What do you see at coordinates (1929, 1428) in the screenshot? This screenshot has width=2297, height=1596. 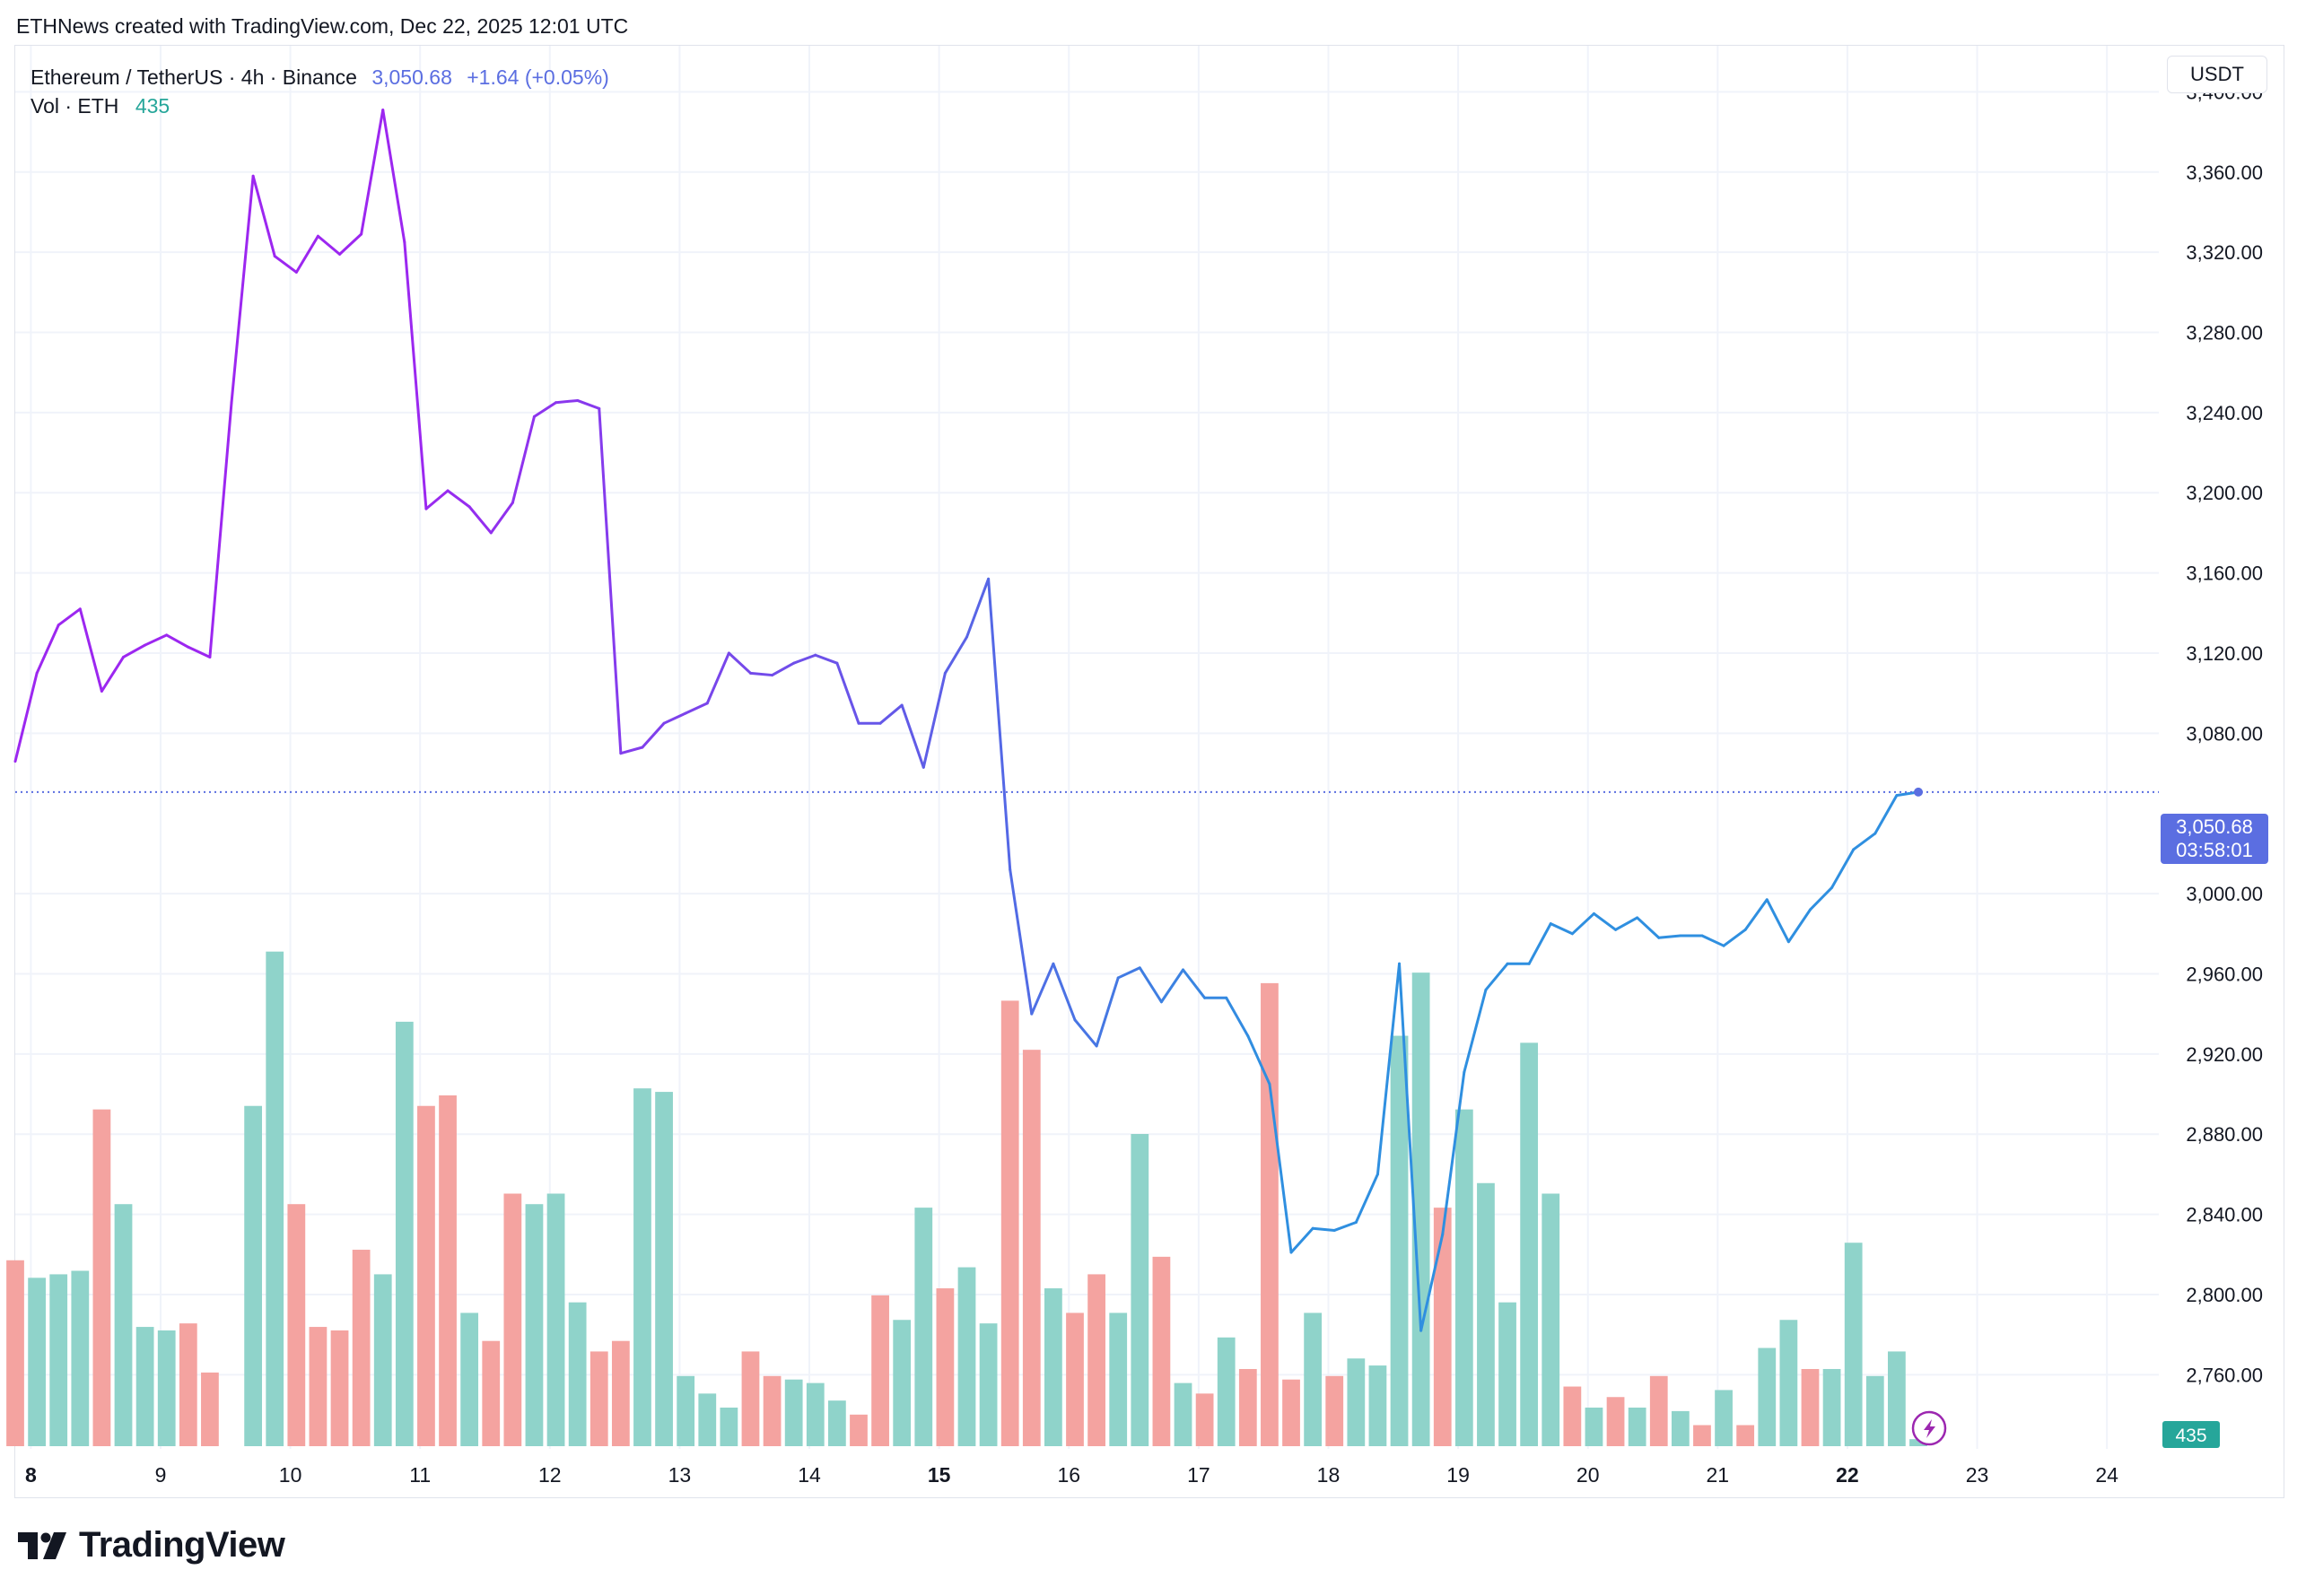 I see `lightning-icon` at bounding box center [1929, 1428].